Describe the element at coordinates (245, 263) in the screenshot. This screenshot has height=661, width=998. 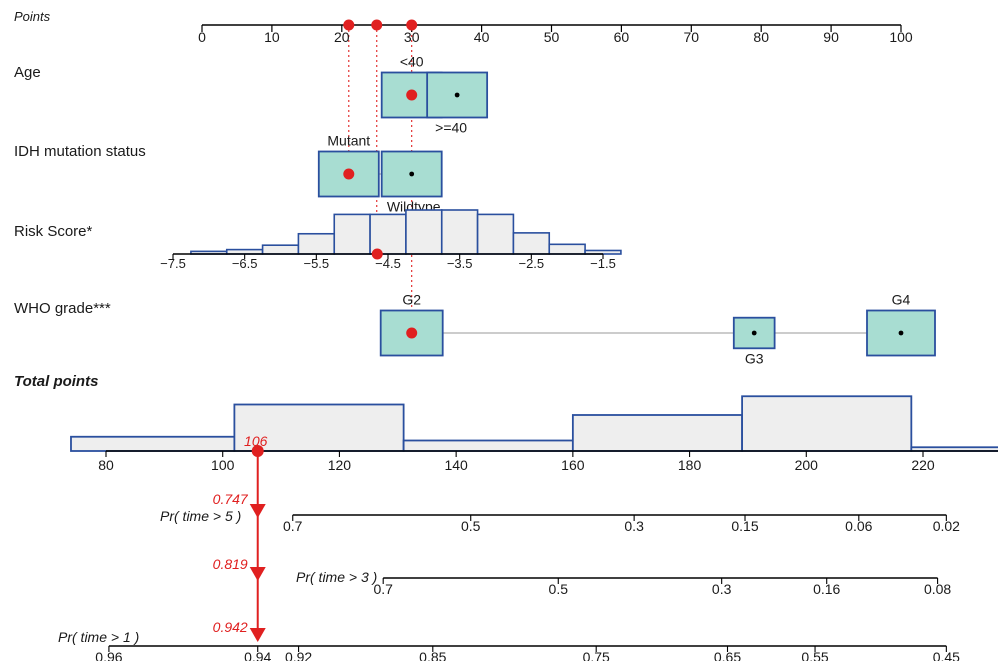
I see `risk-score-tick-label: −6.5` at that location.